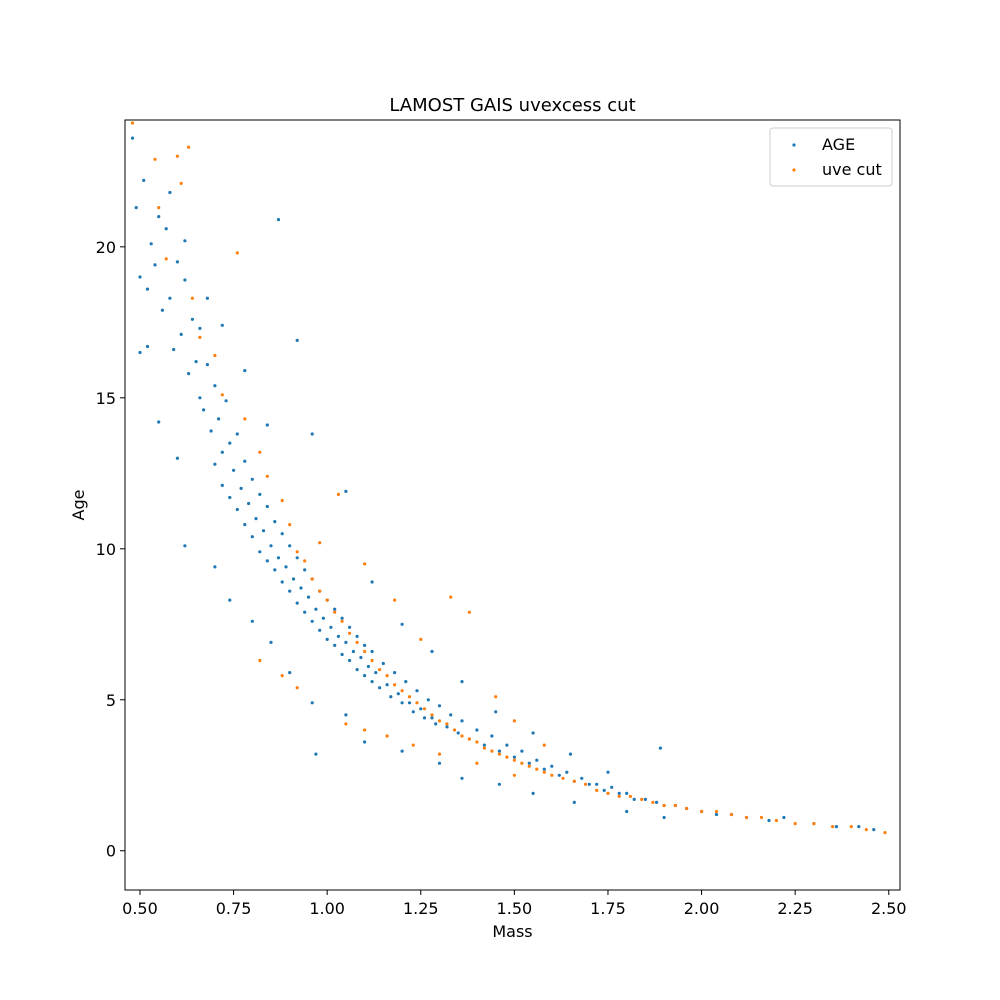 The image size is (1000, 1000). I want to click on x-tick-label: 0.50, so click(140, 908).